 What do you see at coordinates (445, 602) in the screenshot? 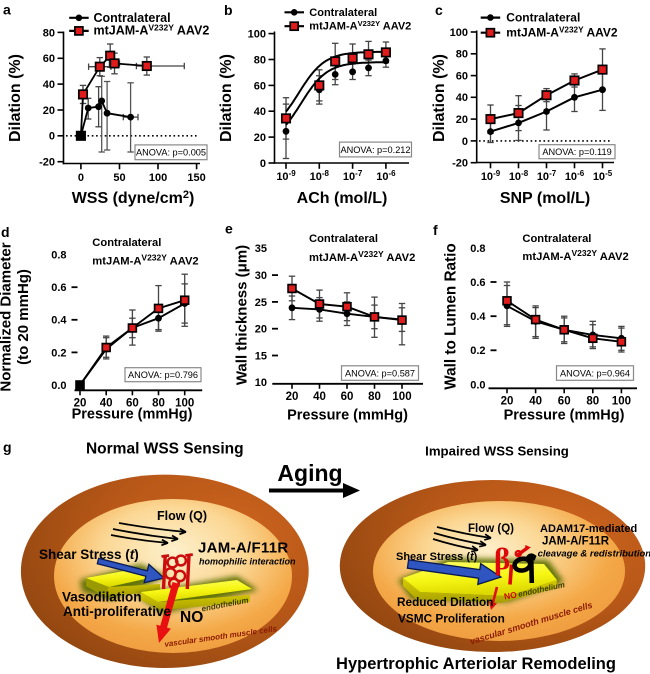
I see `svg-text: Reduced Dilation` at bounding box center [445, 602].